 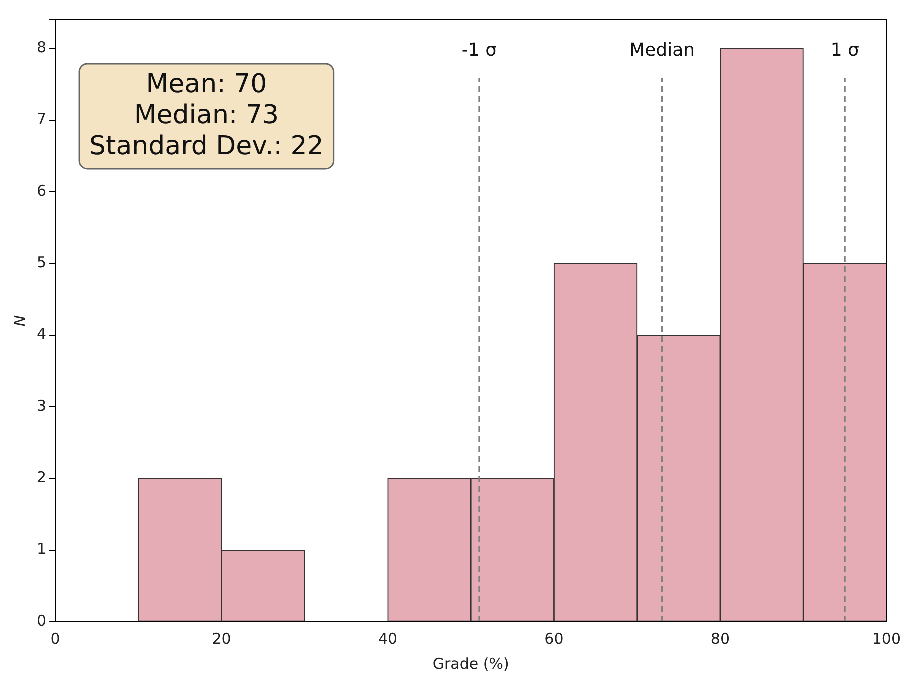 I want to click on y-tick-label: 2, so click(x=41, y=477).